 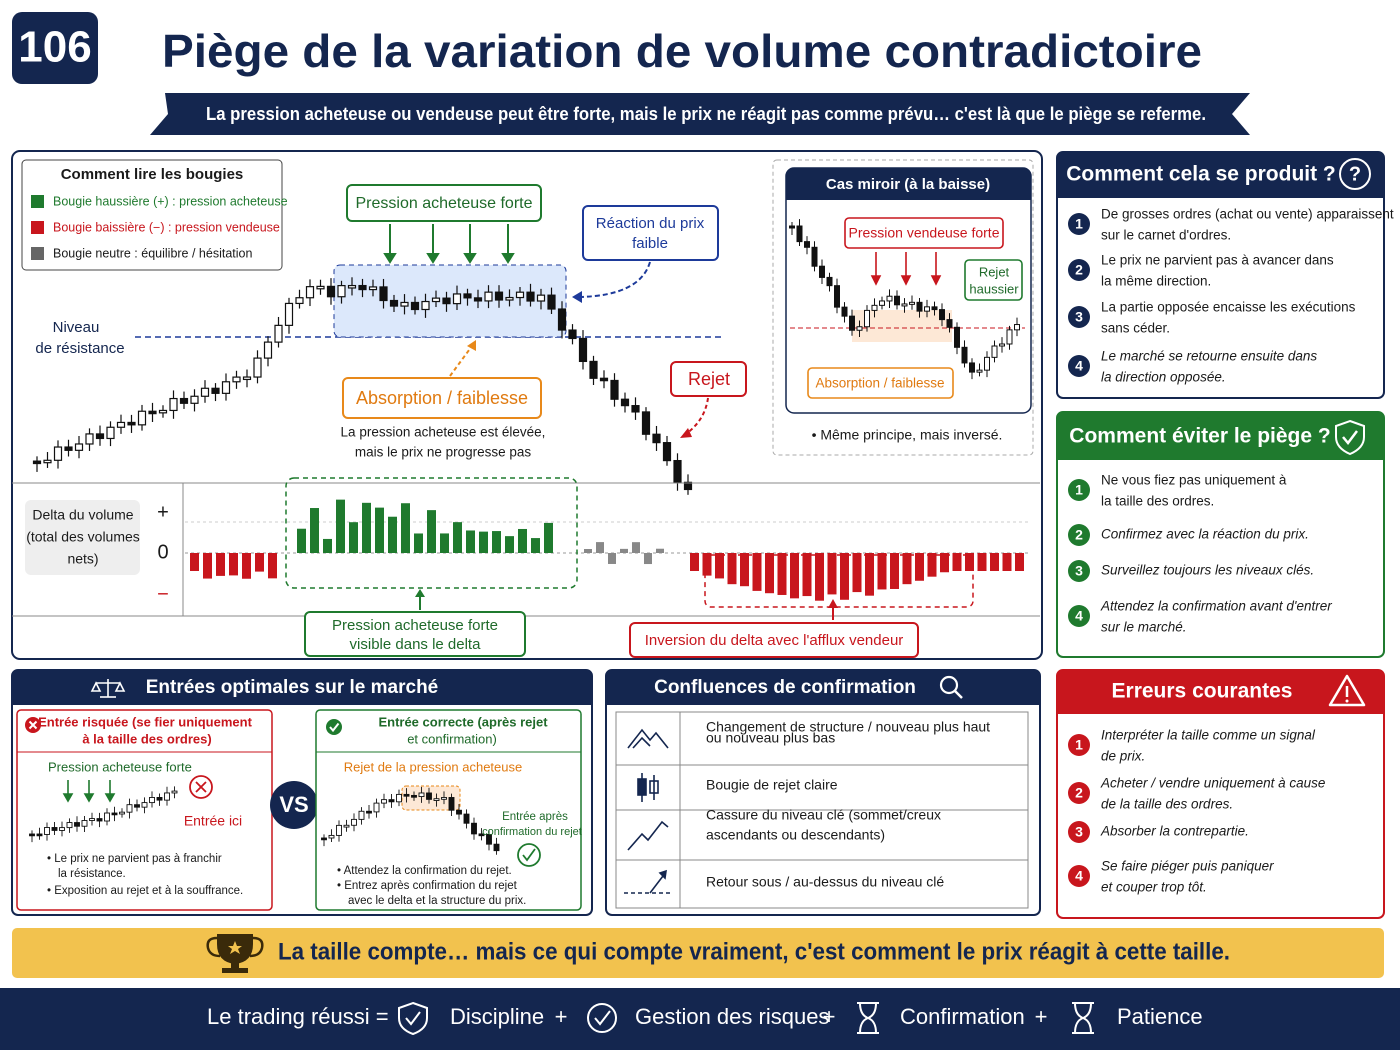 What do you see at coordinates (362, 386) in the screenshot?
I see `price-candles` at bounding box center [362, 386].